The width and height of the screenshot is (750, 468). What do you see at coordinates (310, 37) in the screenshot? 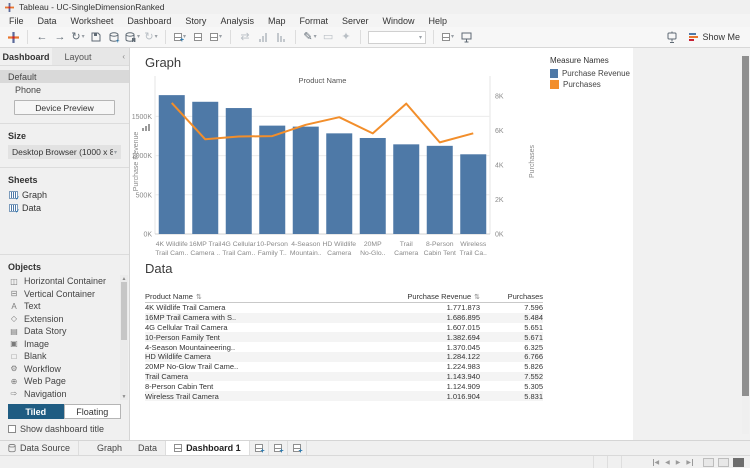
I see `highlight-button: ✎ ▾` at bounding box center [310, 37].